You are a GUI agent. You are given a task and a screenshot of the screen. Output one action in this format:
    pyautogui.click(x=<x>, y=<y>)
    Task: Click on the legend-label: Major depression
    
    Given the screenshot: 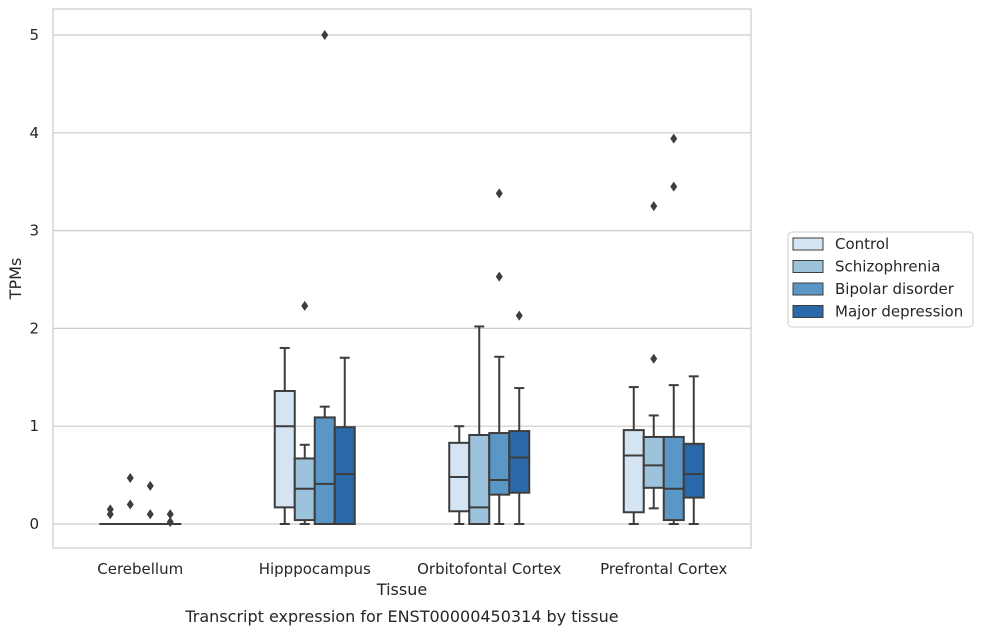 What is the action you would take?
    pyautogui.click(x=899, y=312)
    